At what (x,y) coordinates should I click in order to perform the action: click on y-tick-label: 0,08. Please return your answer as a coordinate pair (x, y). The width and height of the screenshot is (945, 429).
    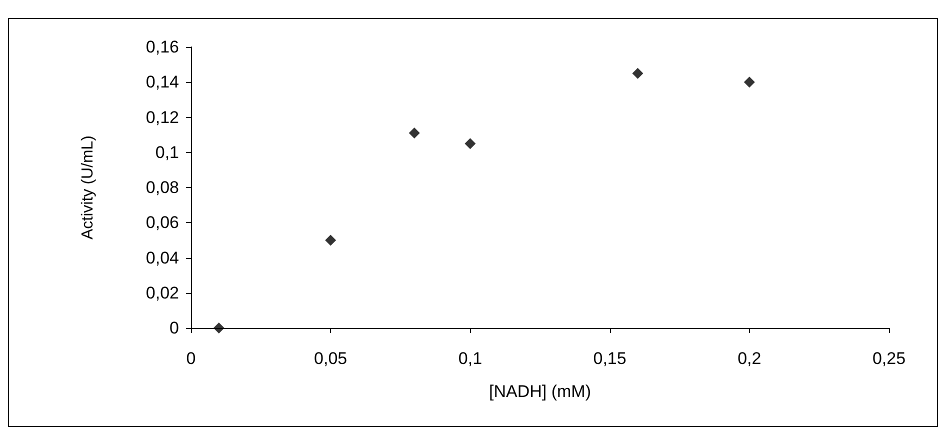
    Looking at the image, I should click on (162, 187).